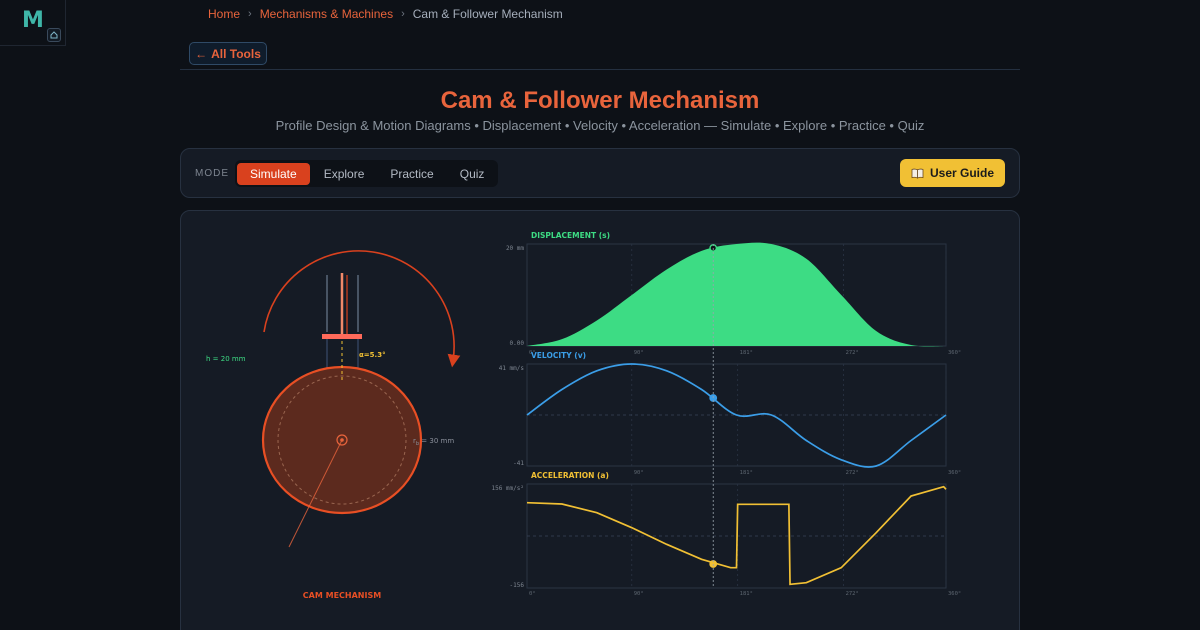  What do you see at coordinates (315, 493) in the screenshot?
I see `cam-angle-line` at bounding box center [315, 493].